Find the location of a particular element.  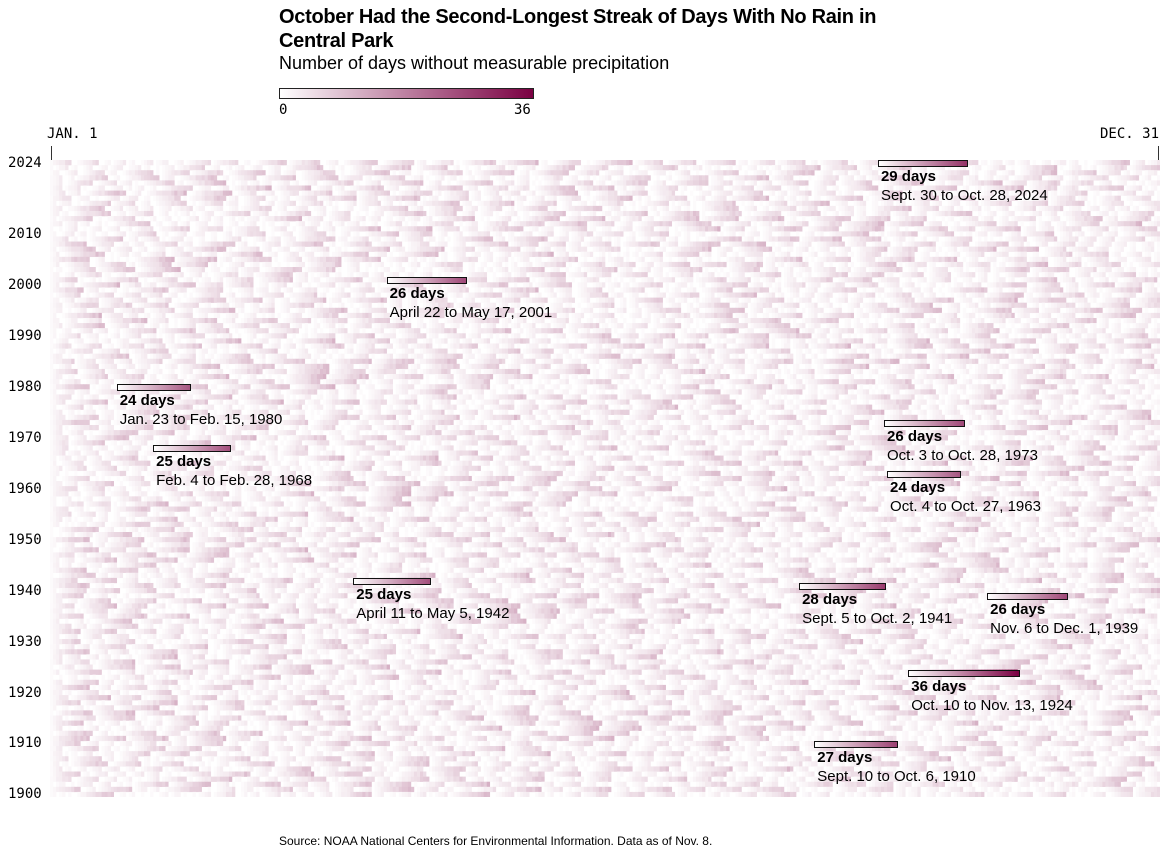

streak-range-label-1942: April 11 to May 5, 1942 is located at coordinates (432, 613).